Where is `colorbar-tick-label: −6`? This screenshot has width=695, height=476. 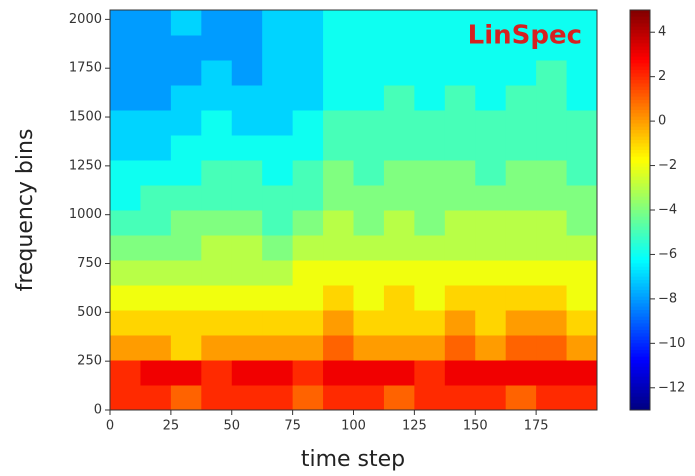
colorbar-tick-label: −6 is located at coordinates (667, 254).